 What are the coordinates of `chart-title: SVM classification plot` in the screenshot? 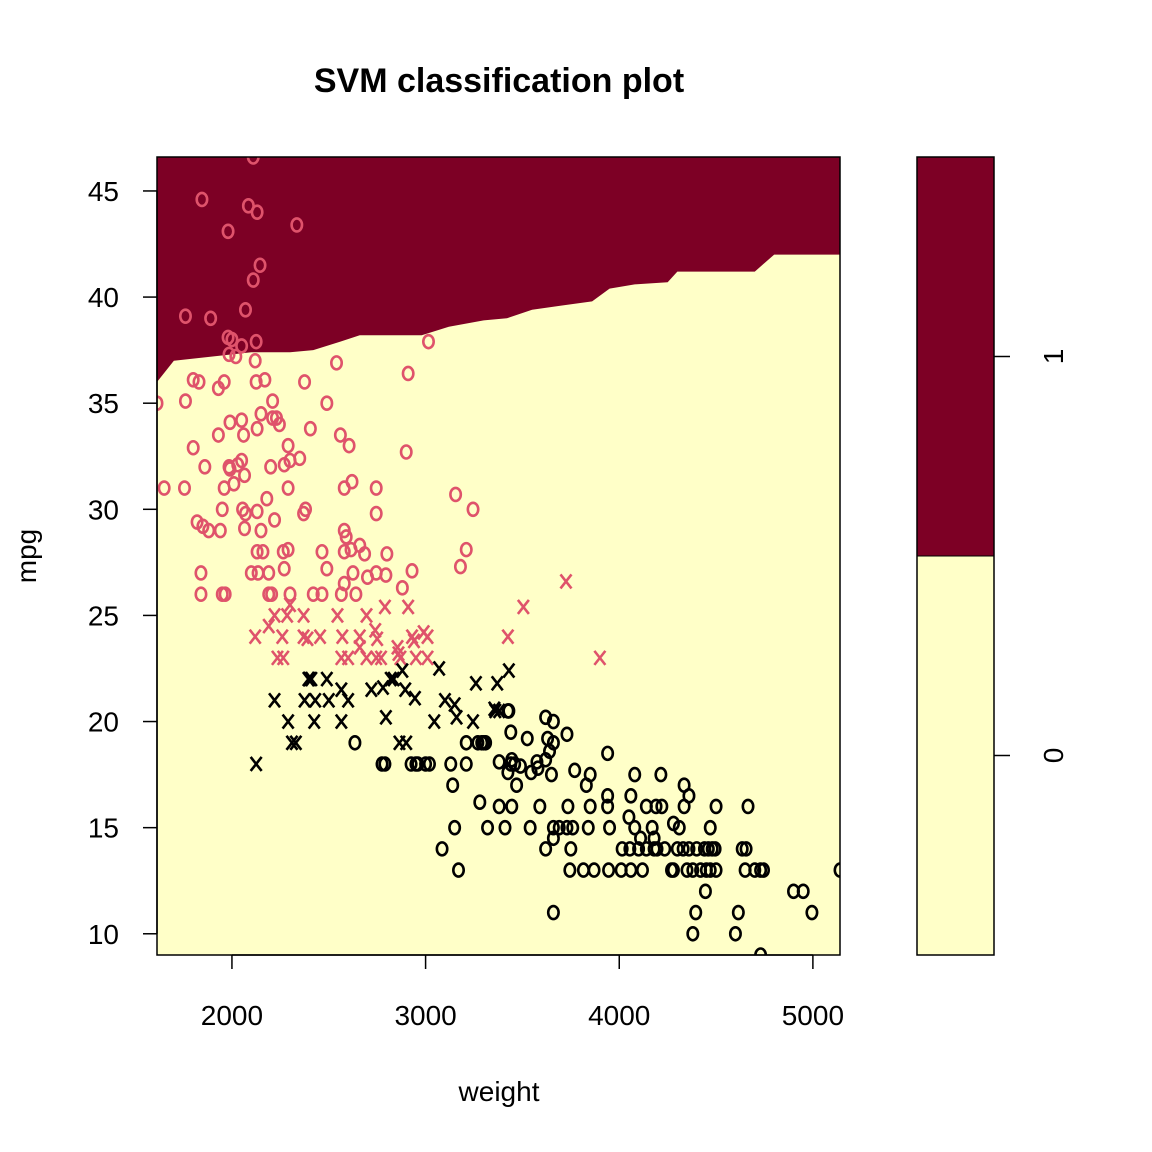 It's located at (499, 81).